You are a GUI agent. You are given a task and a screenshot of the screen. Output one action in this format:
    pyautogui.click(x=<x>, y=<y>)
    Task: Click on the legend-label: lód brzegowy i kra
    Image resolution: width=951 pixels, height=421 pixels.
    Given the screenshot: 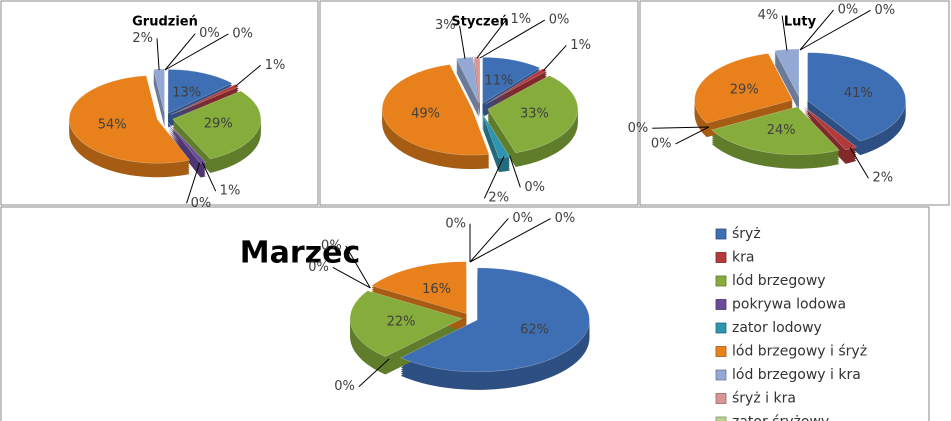 What is the action you would take?
    pyautogui.click(x=796, y=375)
    